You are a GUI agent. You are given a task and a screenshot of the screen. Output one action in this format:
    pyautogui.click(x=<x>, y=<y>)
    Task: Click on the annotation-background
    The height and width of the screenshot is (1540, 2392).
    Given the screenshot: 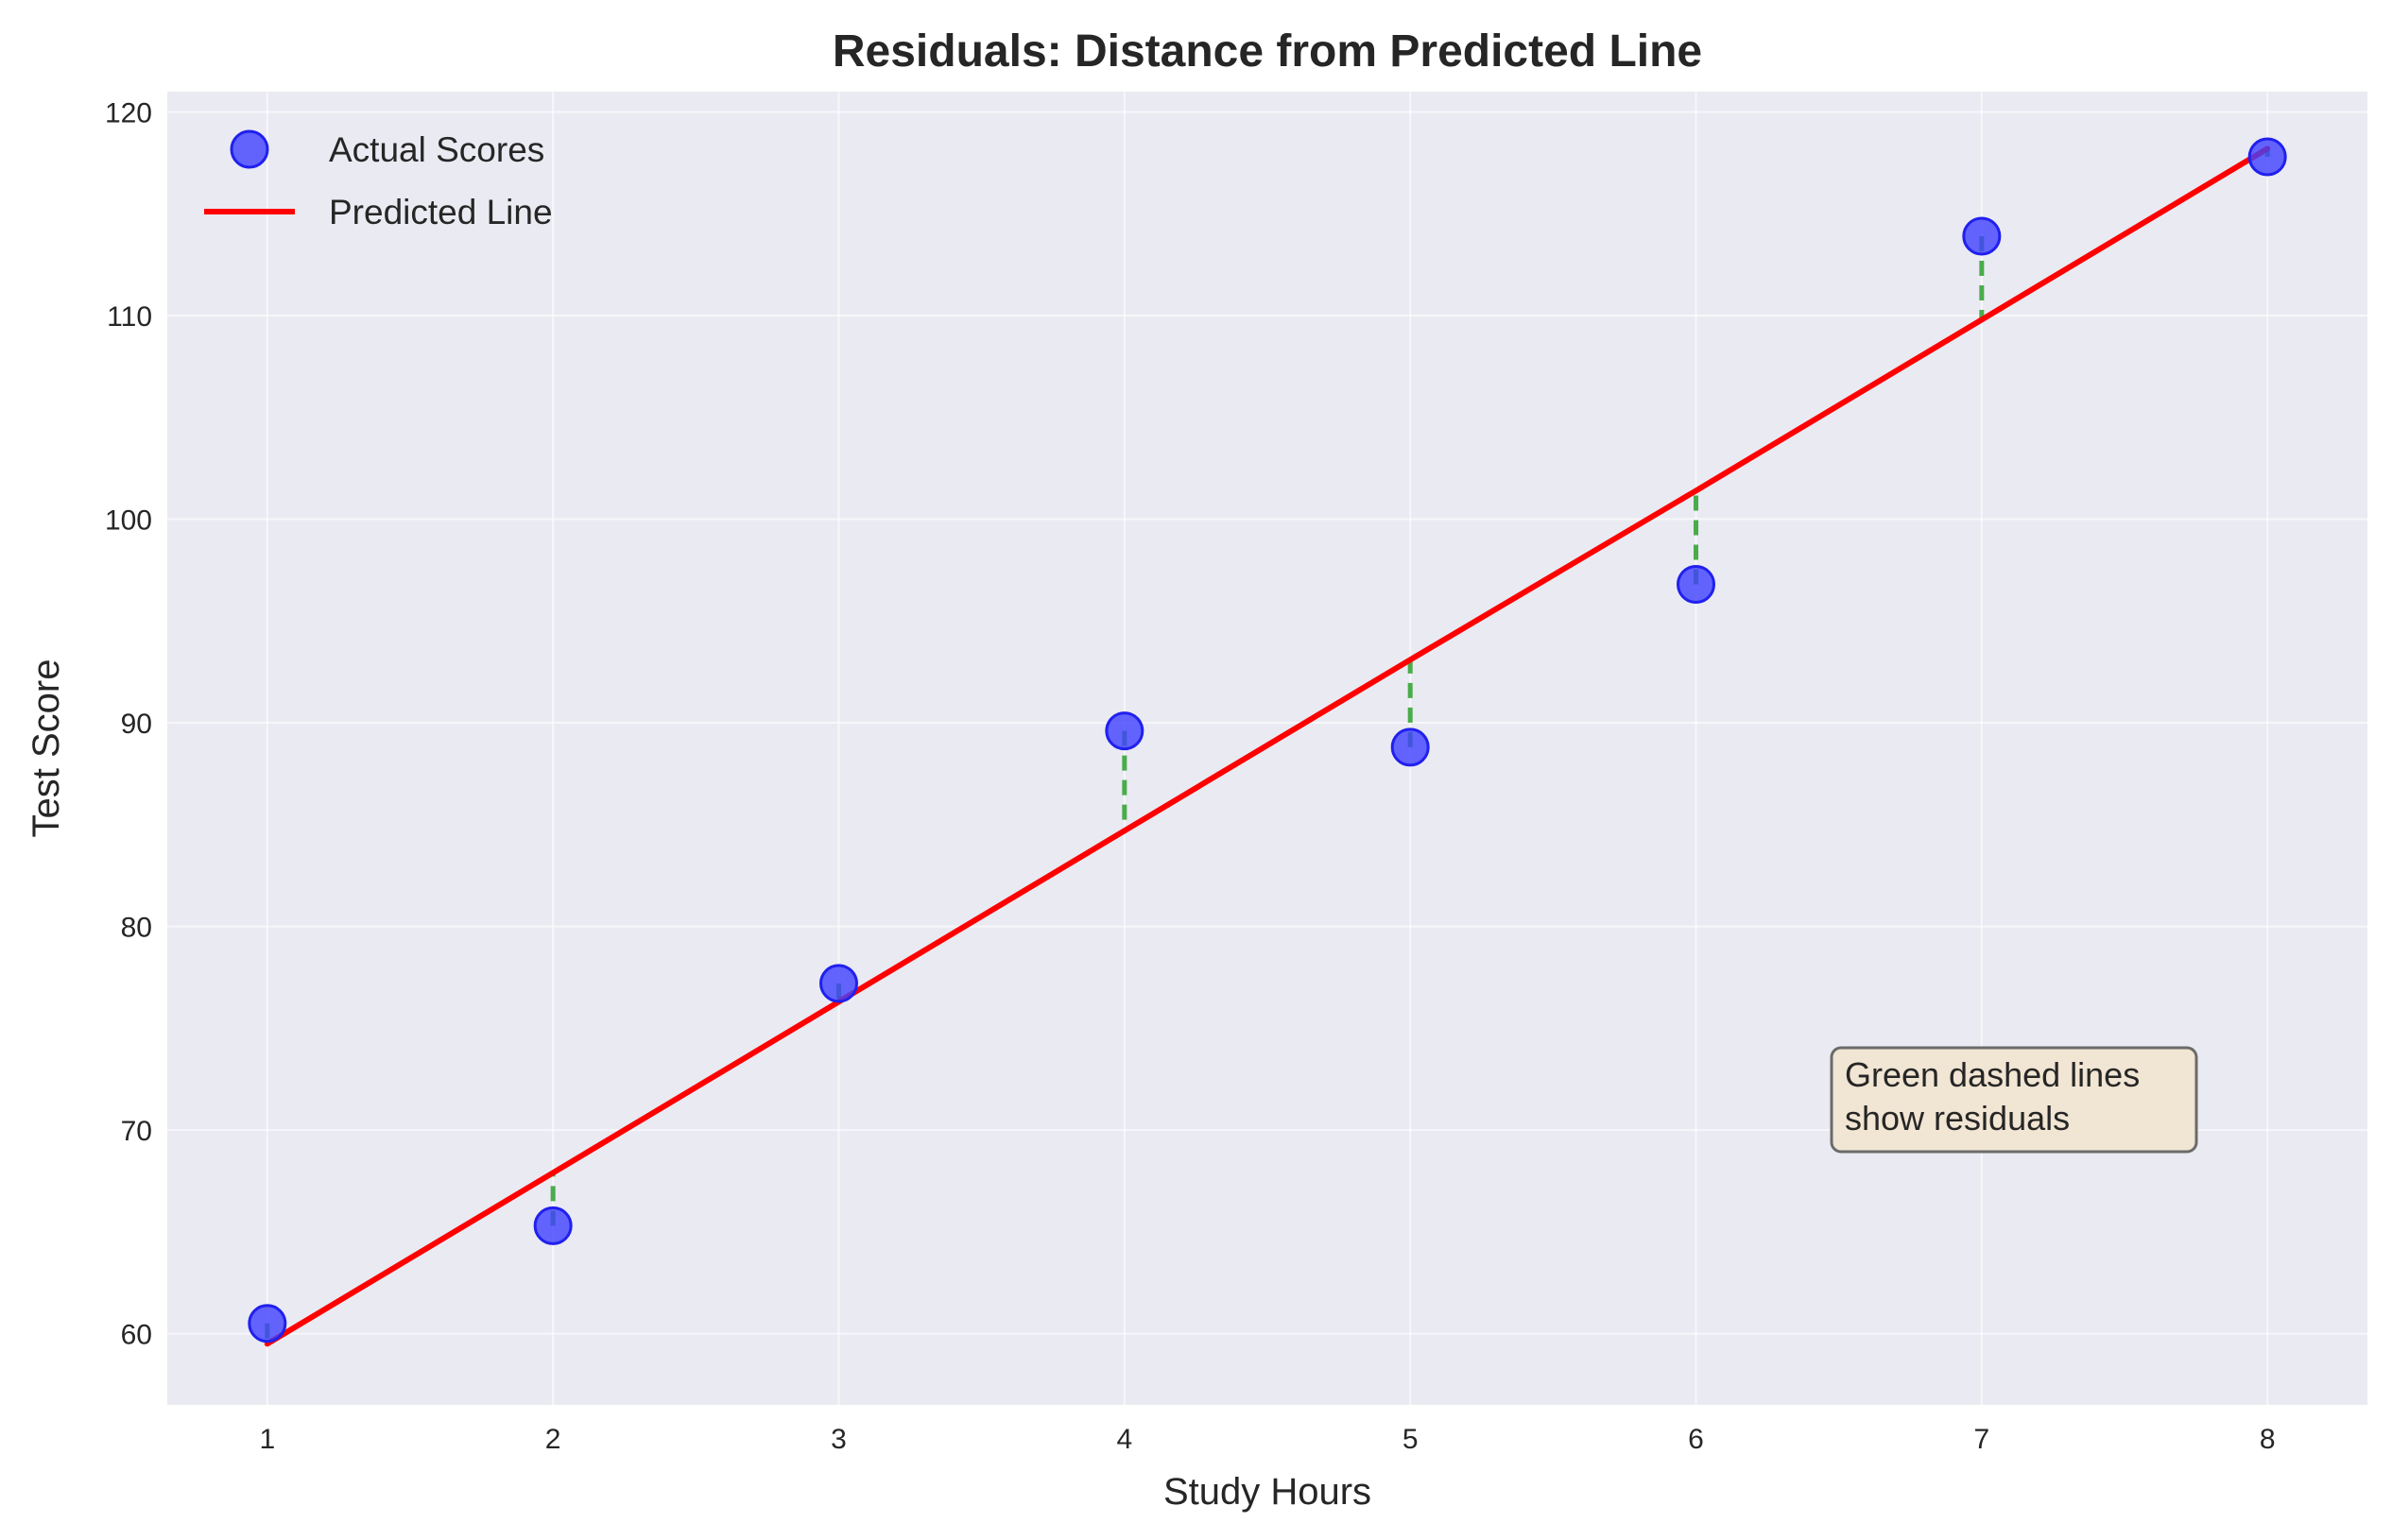 What is the action you would take?
    pyautogui.click(x=2014, y=1100)
    